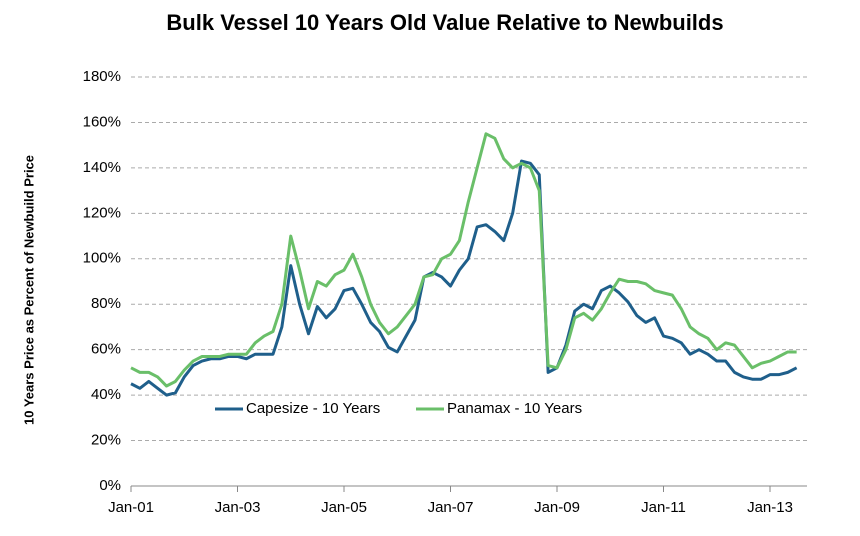  What do you see at coordinates (238, 507) in the screenshot?
I see `x-tick-label: Jan-03` at bounding box center [238, 507].